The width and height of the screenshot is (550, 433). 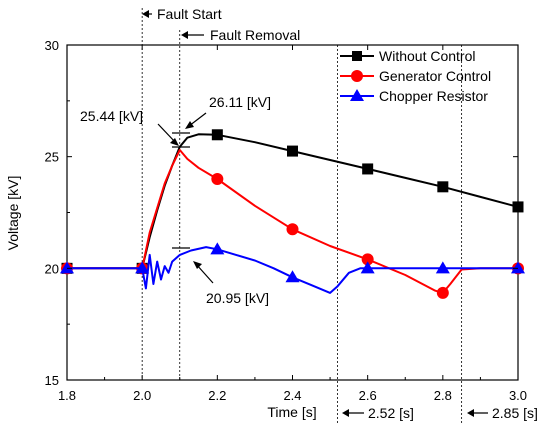 What do you see at coordinates (189, 14) in the screenshot?
I see `fault-start-label: Fault Start` at bounding box center [189, 14].